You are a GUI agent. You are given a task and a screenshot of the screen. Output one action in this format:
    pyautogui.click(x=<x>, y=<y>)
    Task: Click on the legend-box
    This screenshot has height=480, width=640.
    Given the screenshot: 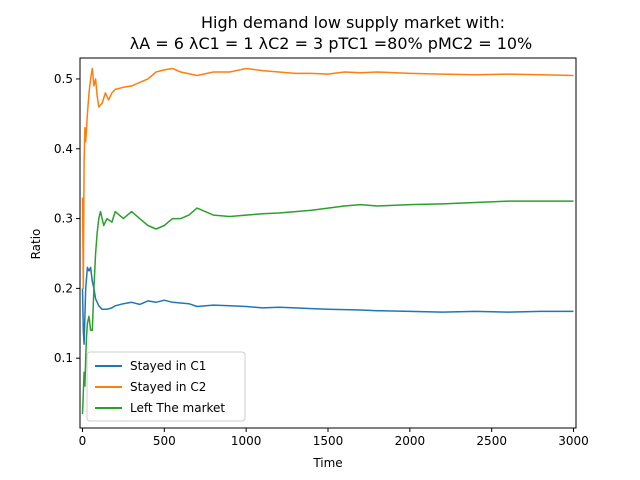 What is the action you would take?
    pyautogui.click(x=166, y=386)
    